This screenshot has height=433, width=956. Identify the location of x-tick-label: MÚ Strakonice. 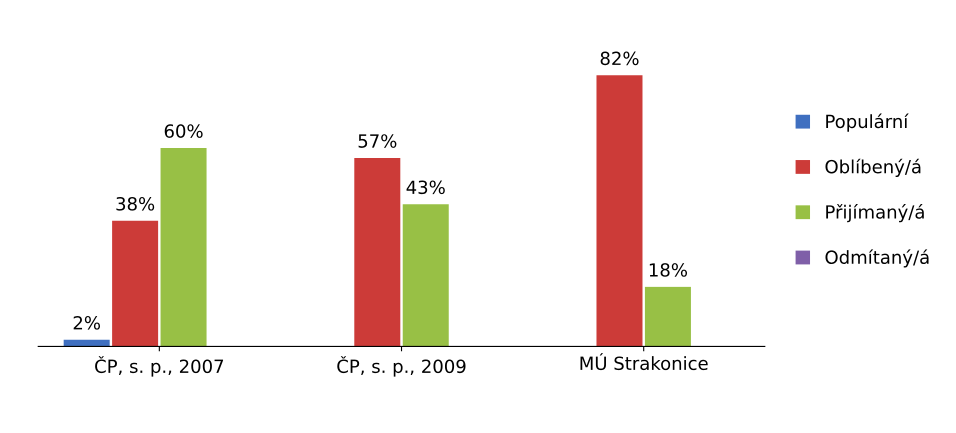
(644, 361).